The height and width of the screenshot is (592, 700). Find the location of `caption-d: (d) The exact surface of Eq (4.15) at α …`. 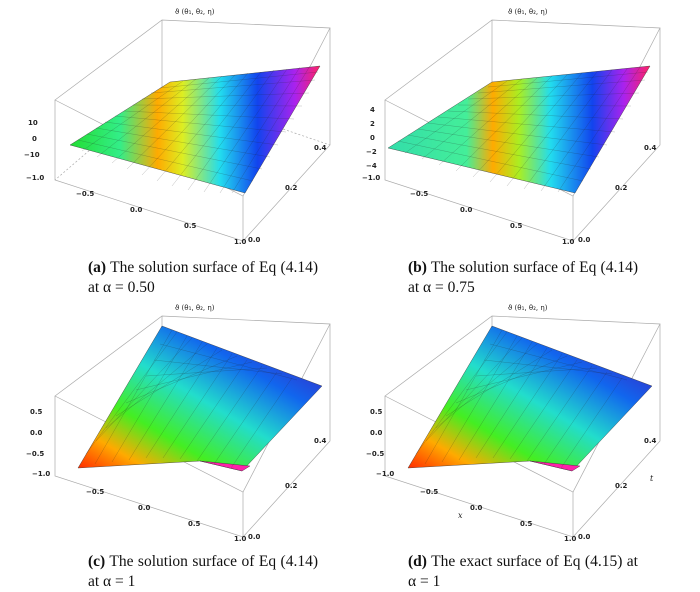

caption-d: (d) The exact surface of Eq (4.15) at α … is located at coordinates (523, 572).